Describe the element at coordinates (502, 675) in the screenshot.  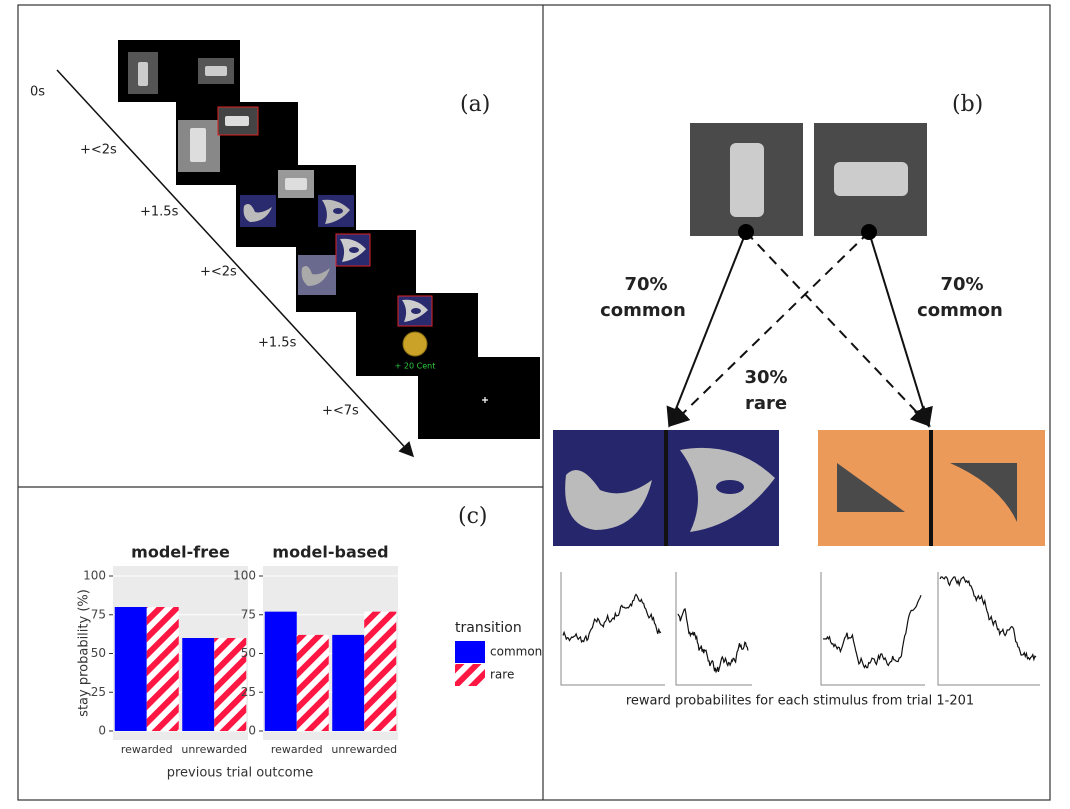
I see `legend-label: rare` at that location.